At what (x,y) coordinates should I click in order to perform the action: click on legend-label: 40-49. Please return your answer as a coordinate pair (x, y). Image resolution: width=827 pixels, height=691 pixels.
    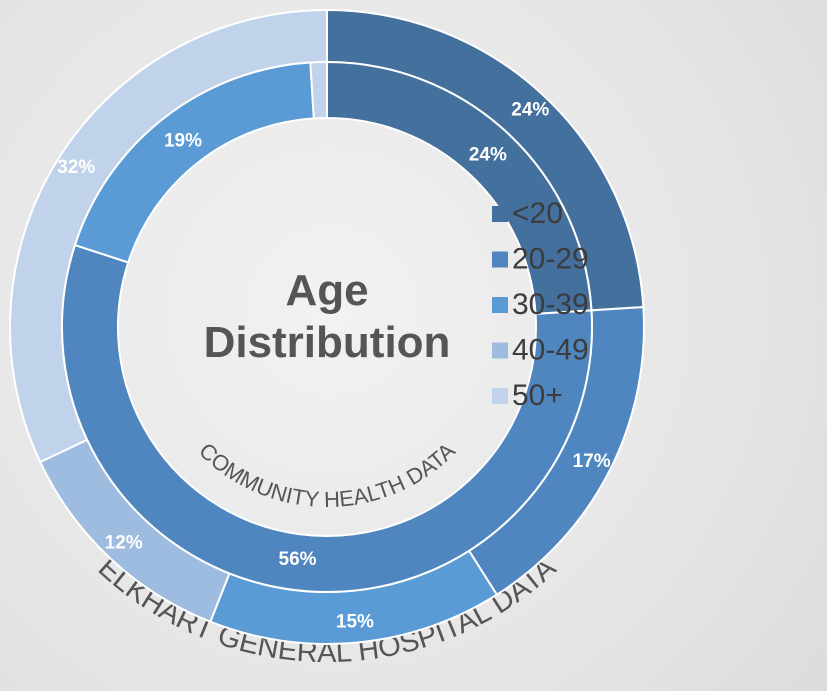
    Looking at the image, I should click on (550, 349).